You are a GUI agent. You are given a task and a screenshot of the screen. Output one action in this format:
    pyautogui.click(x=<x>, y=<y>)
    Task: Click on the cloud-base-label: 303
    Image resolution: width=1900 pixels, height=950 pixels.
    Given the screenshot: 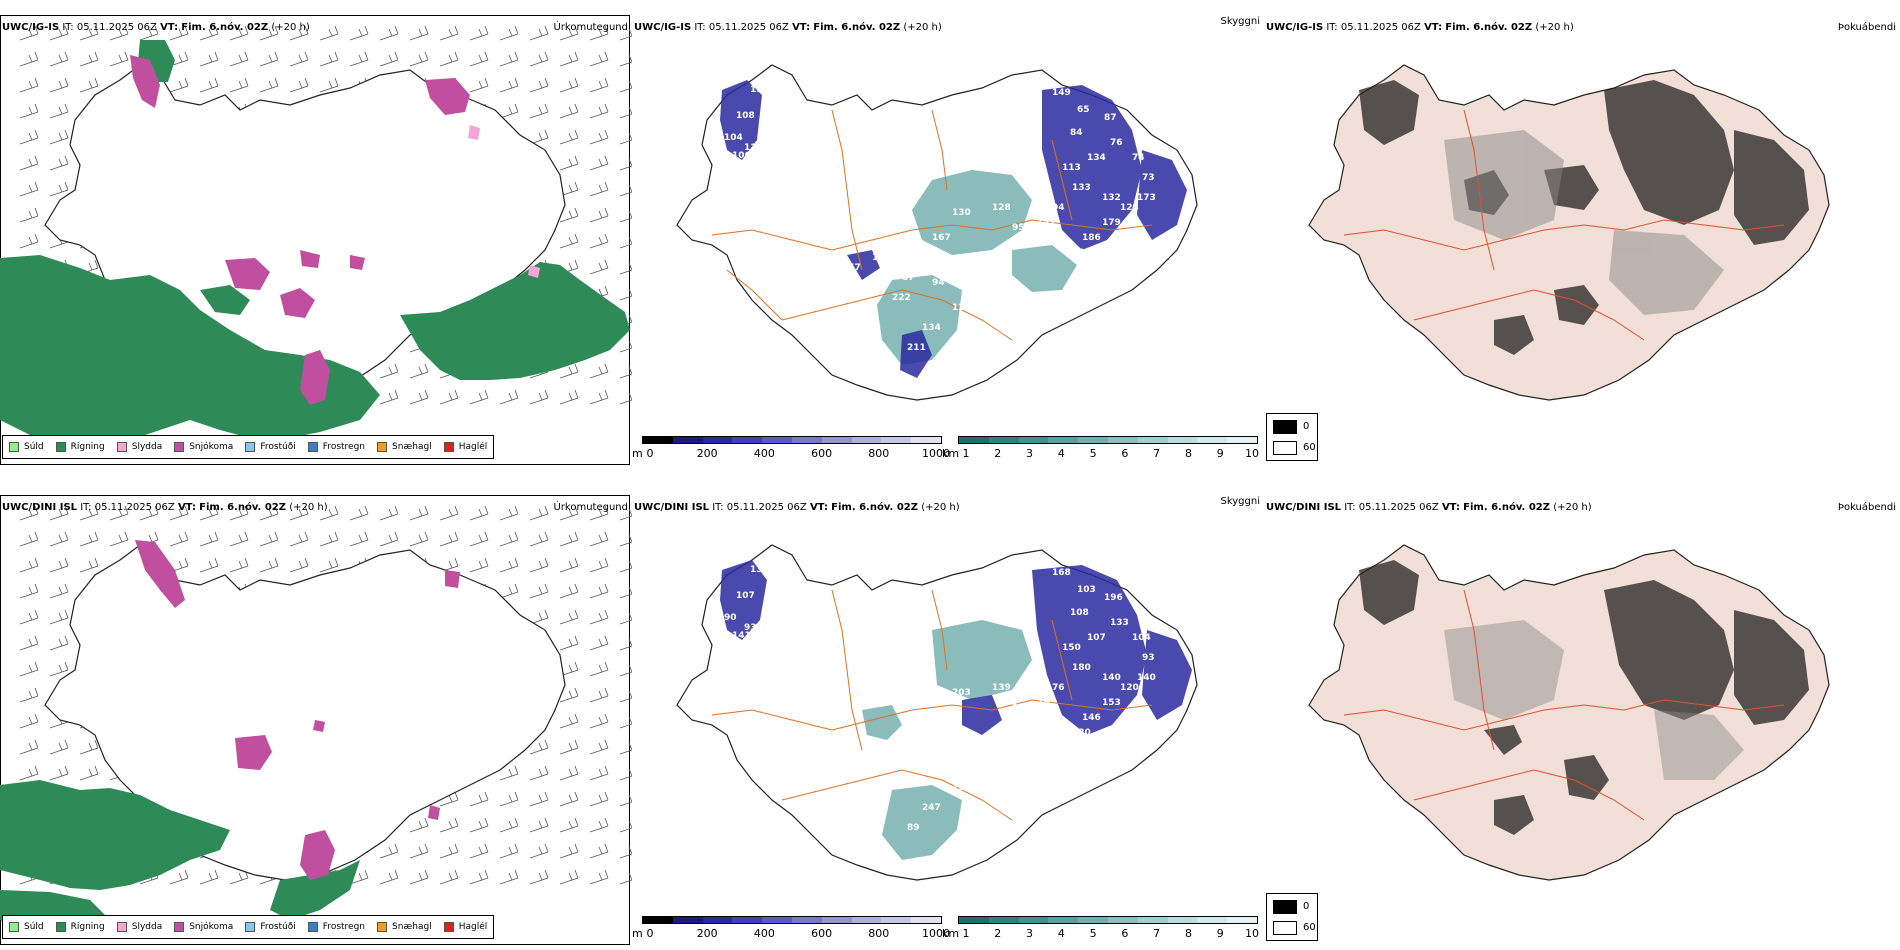 What is the action you would take?
    pyautogui.click(x=911, y=758)
    